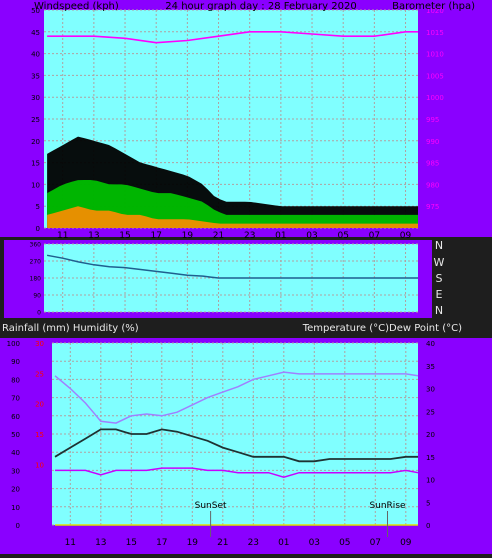 This screenshot has height=558, width=492. Describe the element at coordinates (435, 98) in the screenshot. I see `barometer-tick-label: 1000` at that location.